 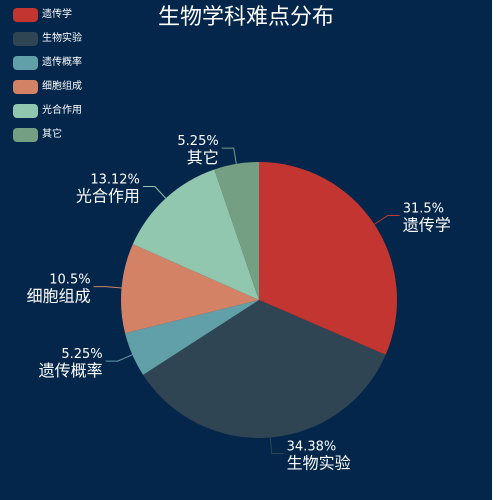 I want to click on slice-percent-label: 10.5%, so click(x=69, y=280).